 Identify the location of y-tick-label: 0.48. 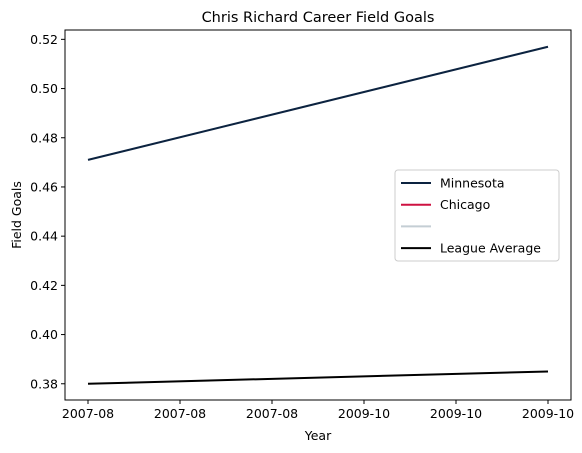
(44, 137).